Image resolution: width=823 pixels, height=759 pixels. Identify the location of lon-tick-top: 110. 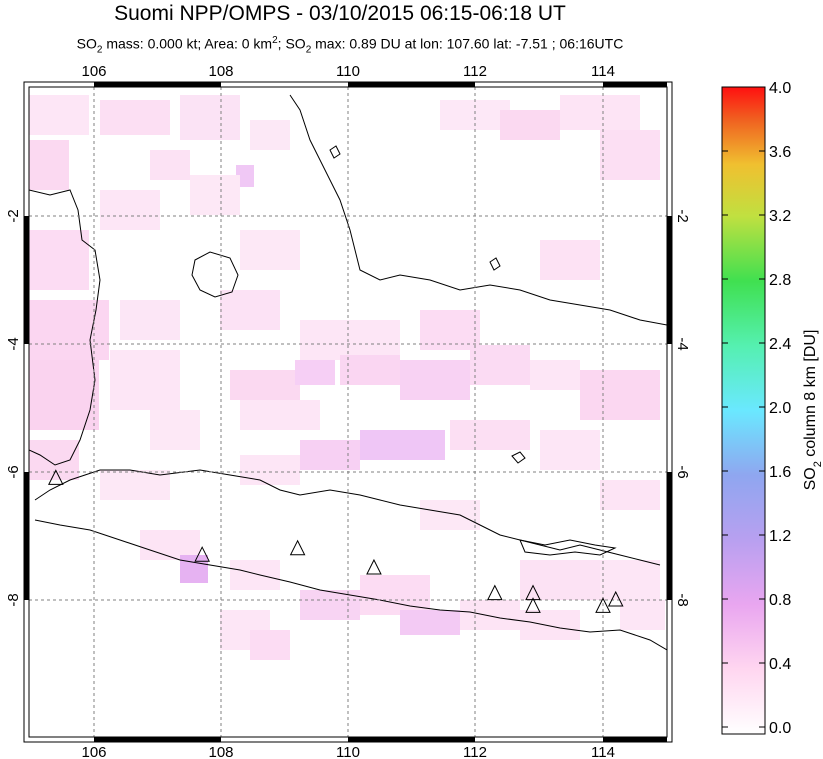
(348, 71).